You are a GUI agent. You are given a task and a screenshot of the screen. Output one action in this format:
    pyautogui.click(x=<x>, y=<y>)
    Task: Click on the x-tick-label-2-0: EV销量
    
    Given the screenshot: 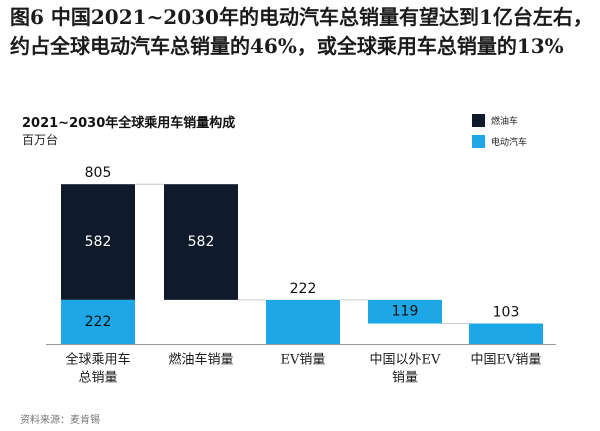 What is the action you would take?
    pyautogui.click(x=303, y=360)
    